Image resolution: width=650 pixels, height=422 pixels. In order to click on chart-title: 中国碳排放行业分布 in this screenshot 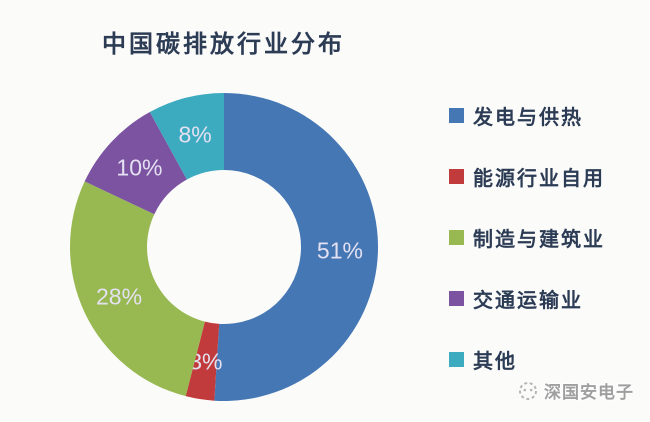, I will do `click(223, 43)`.